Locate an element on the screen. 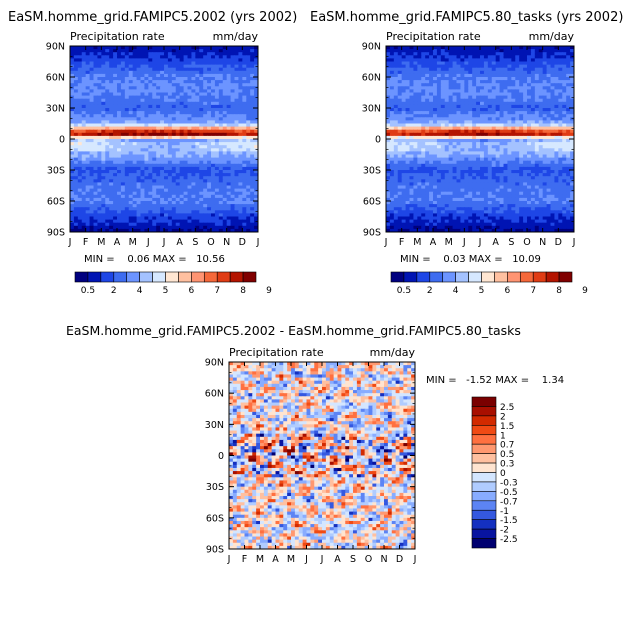 The width and height of the screenshot is (644, 643). colorbar-label: 4 is located at coordinates (140, 291).